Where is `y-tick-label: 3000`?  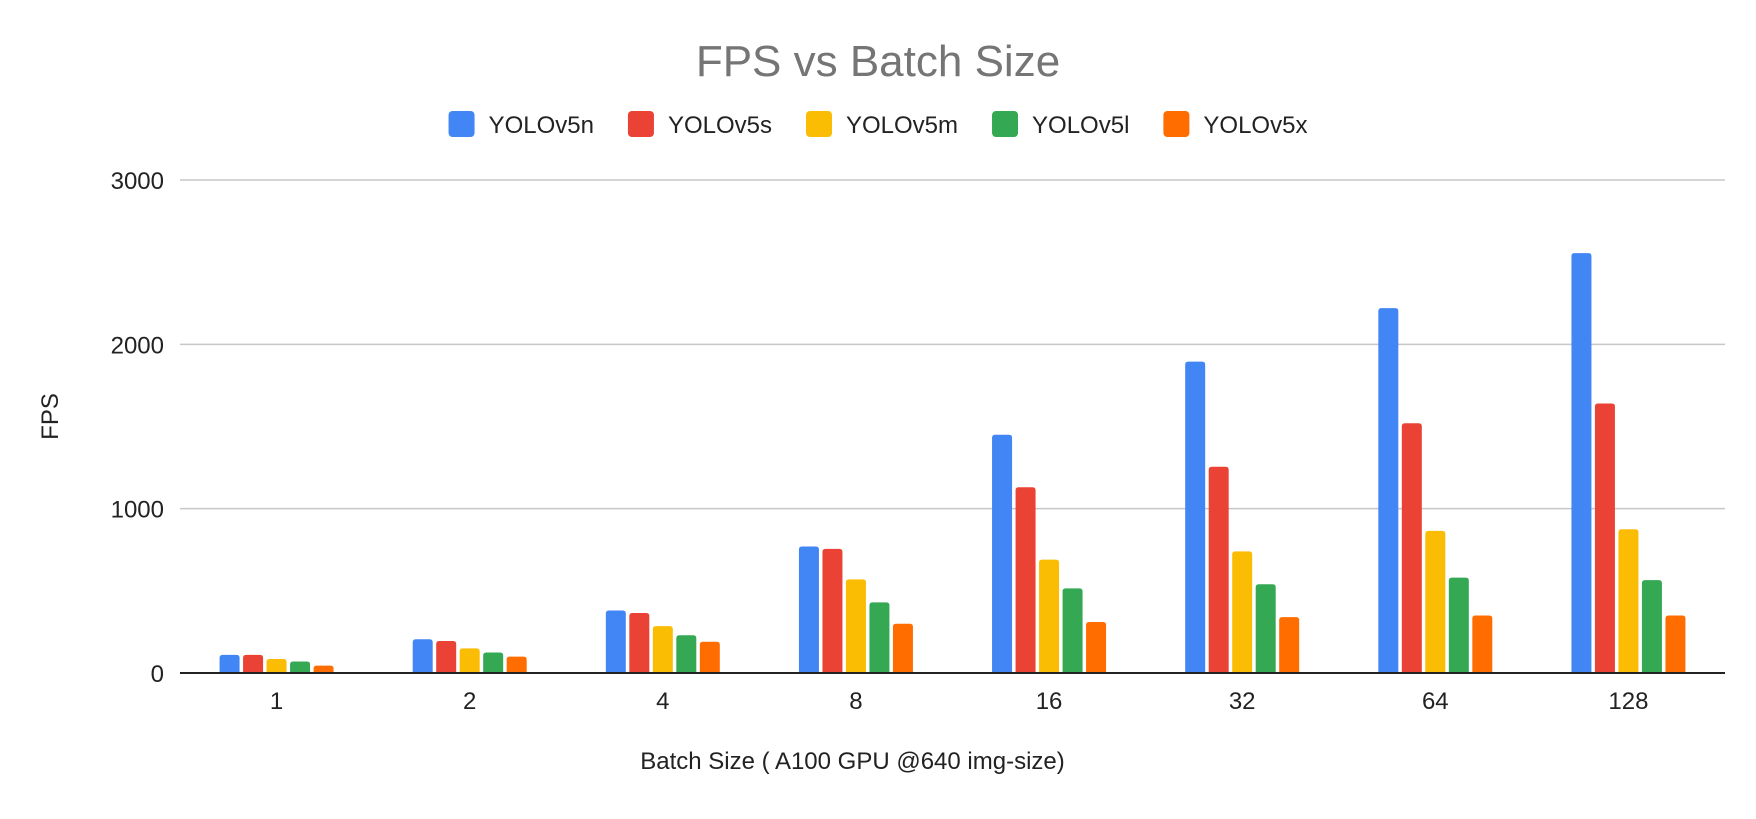
y-tick-label: 3000 is located at coordinates (137, 181).